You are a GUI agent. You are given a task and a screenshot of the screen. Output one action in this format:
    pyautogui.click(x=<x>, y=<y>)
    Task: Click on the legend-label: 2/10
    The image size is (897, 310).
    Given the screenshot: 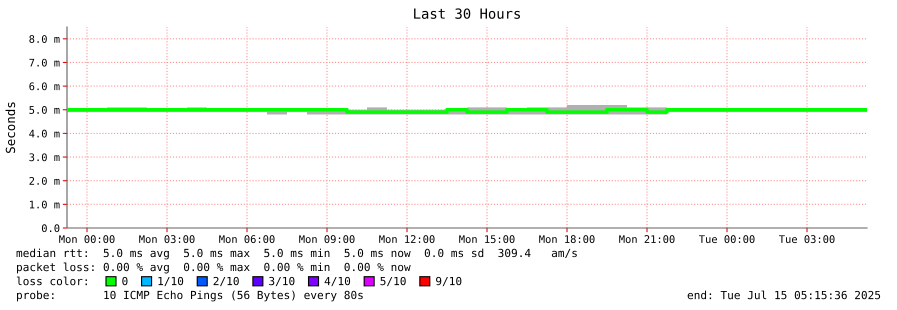 What is the action you would take?
    pyautogui.click(x=226, y=281)
    